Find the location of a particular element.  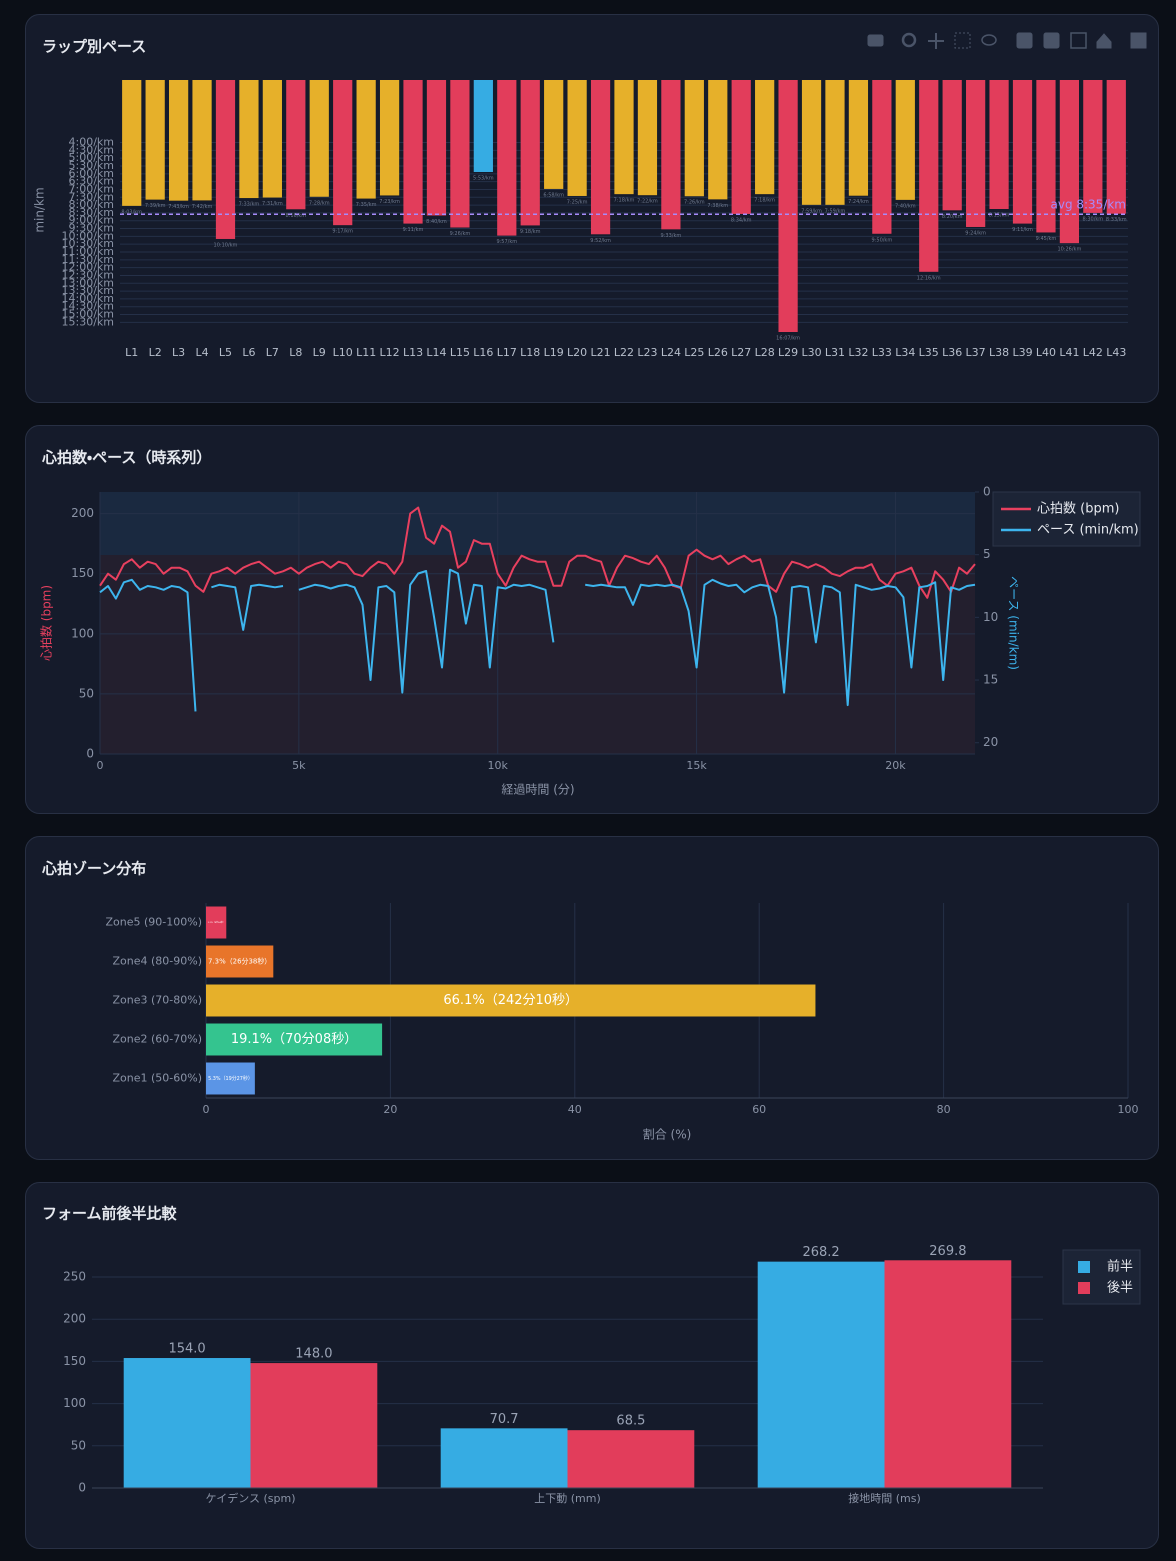

chart-title: 心拍数・ペース（時系列） is located at coordinates (126, 458).